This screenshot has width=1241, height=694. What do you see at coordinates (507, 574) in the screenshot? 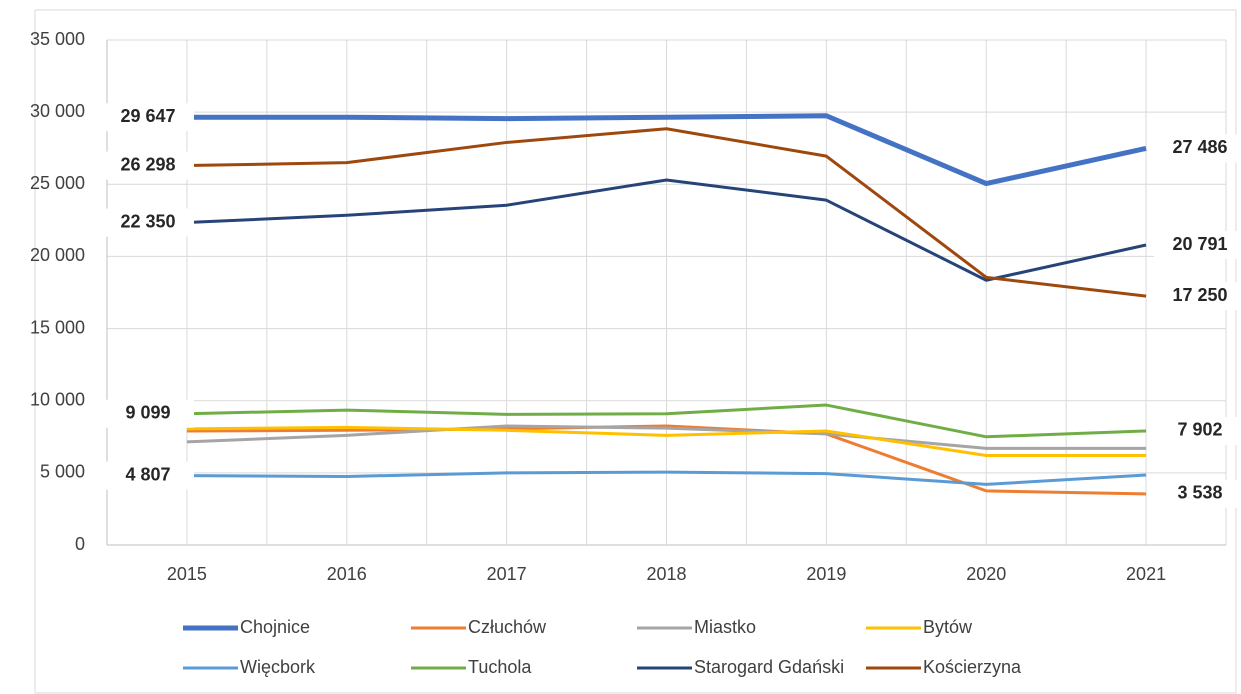
I see `x-tick-label: 2017` at bounding box center [507, 574].